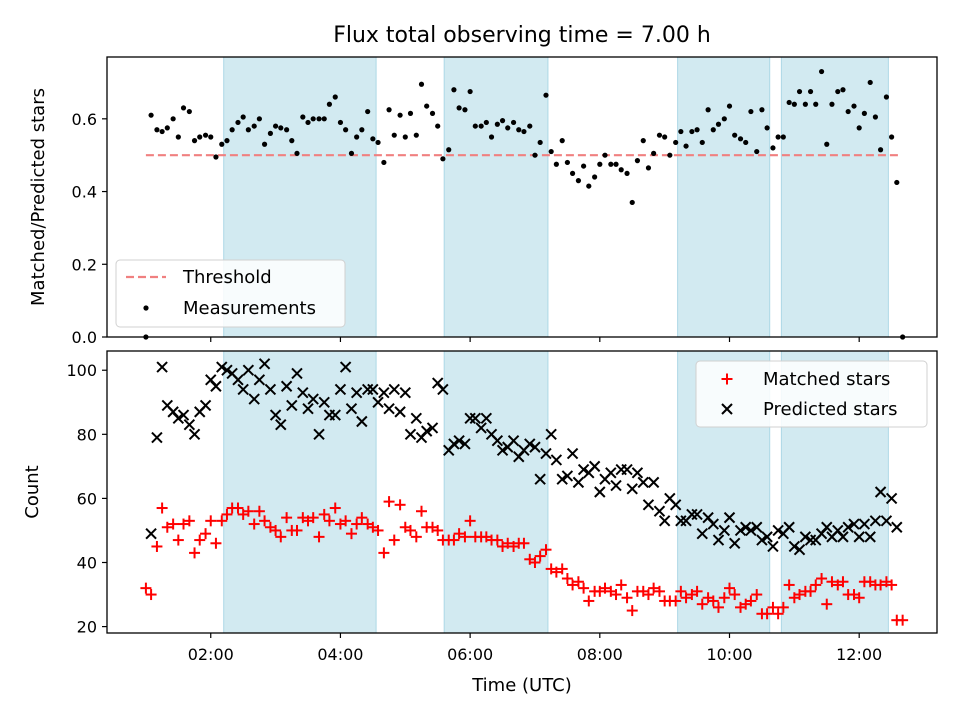 The height and width of the screenshot is (720, 960). I want to click on legend-measurements-swatch, so click(146, 308).